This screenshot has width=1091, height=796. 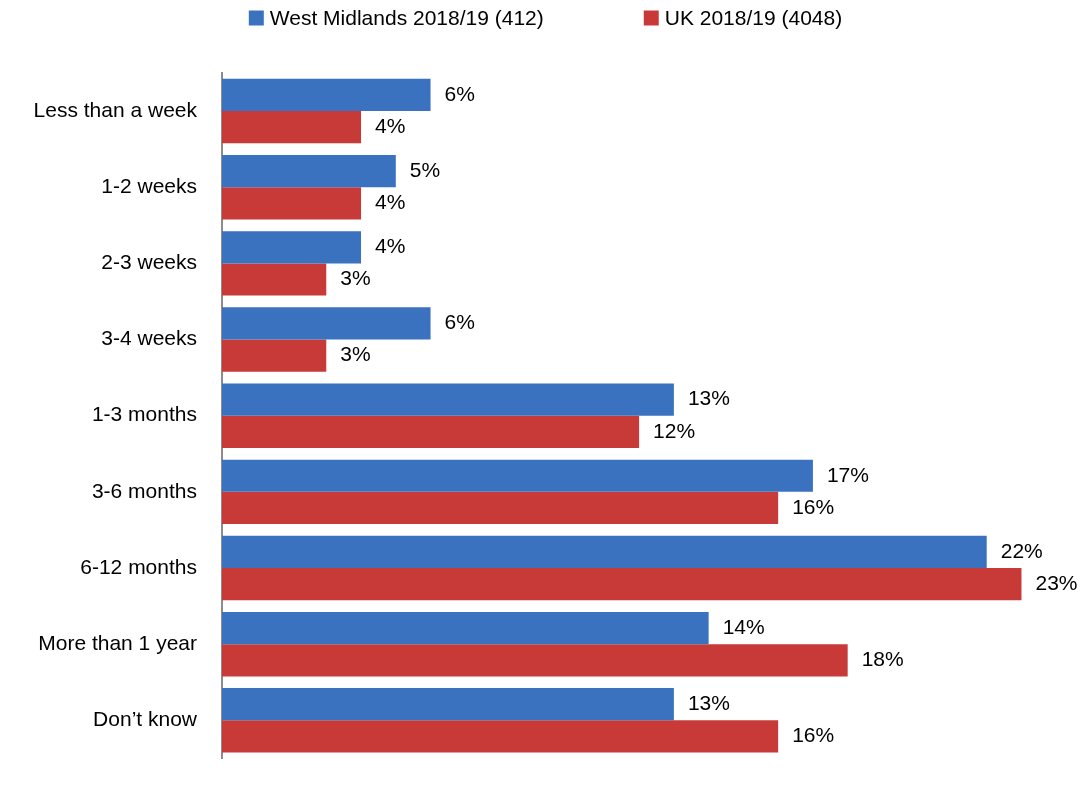 What do you see at coordinates (144, 414) in the screenshot?
I see `y-tick-label: 1-3 months` at bounding box center [144, 414].